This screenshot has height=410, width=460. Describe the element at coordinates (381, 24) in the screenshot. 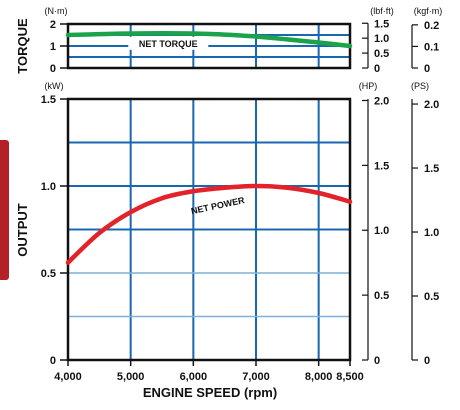

I see `torque-right1-tick-label: 1.5` at that location.